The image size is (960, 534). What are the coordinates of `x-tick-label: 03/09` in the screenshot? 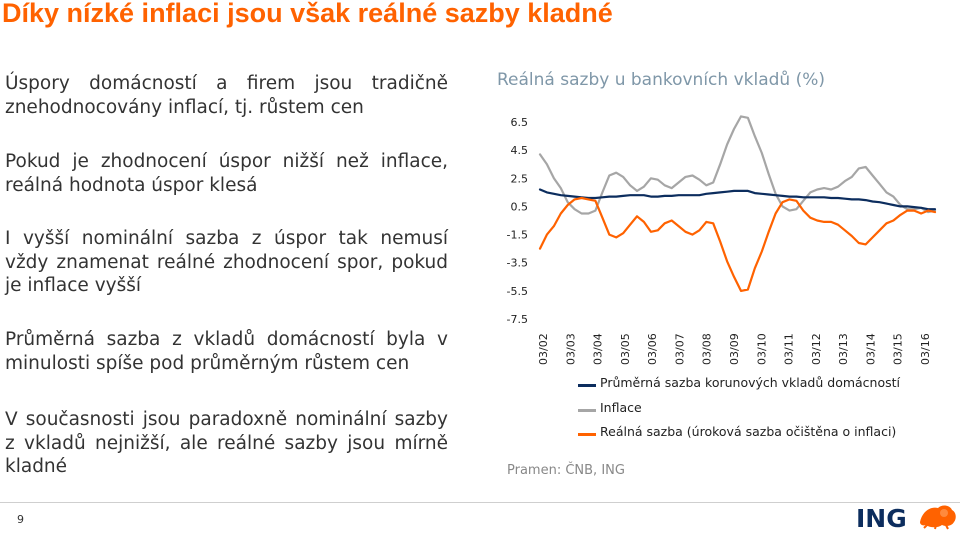 It's located at (734, 349).